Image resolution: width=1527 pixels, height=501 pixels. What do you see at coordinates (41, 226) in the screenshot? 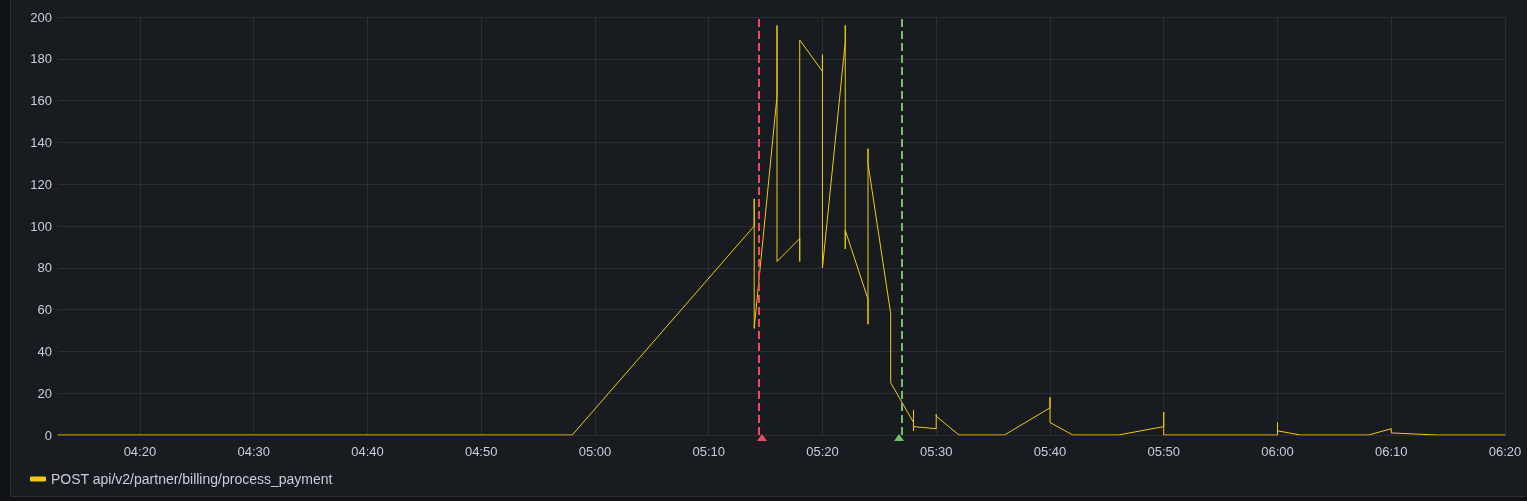
I see `y-tick-label: 100` at bounding box center [41, 226].